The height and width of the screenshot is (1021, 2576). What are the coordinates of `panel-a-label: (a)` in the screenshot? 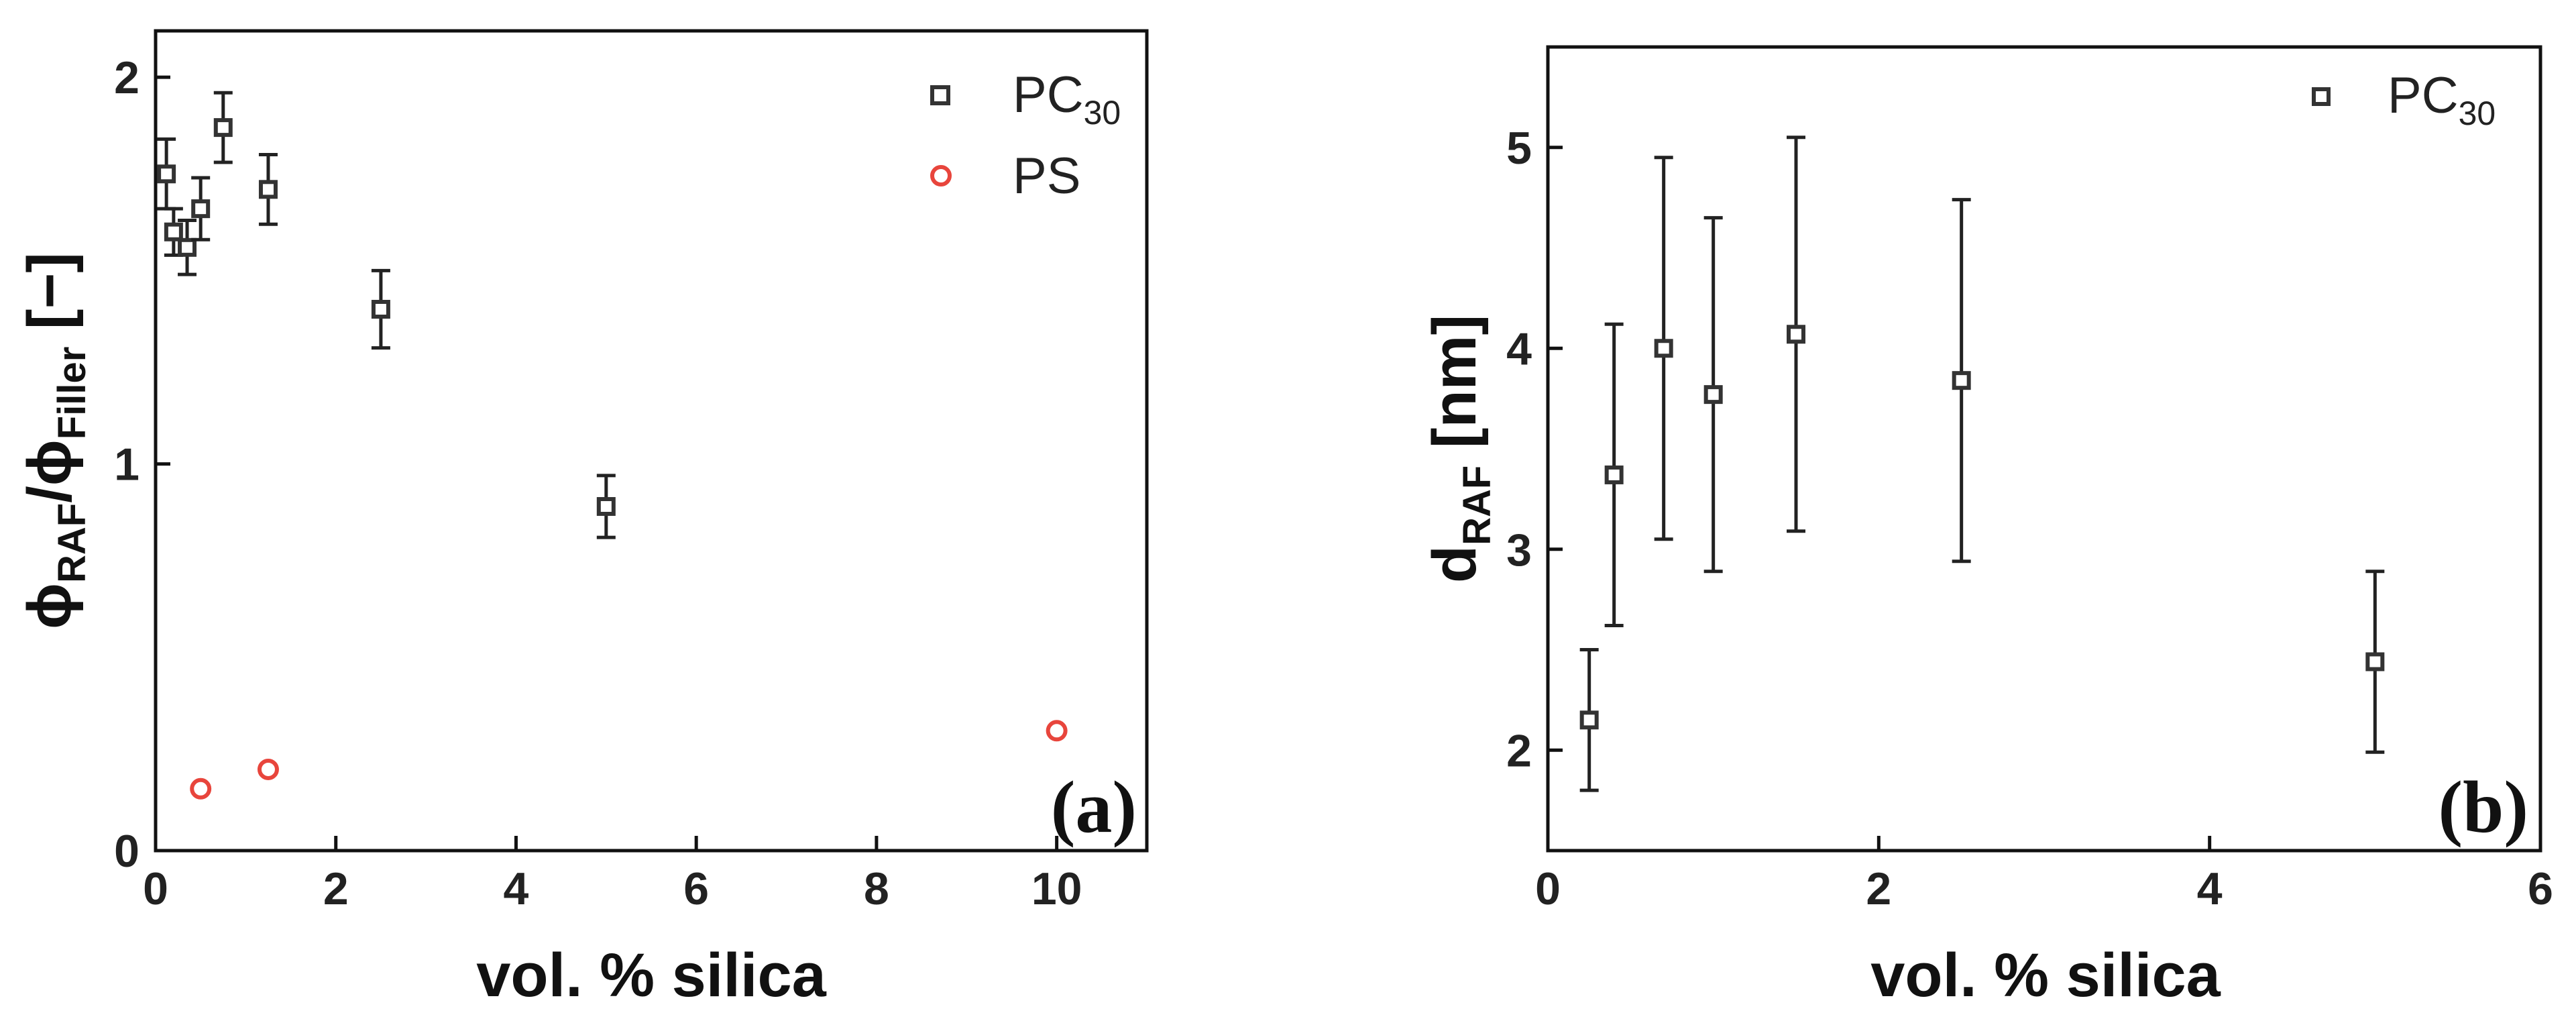 It's located at (1094, 807).